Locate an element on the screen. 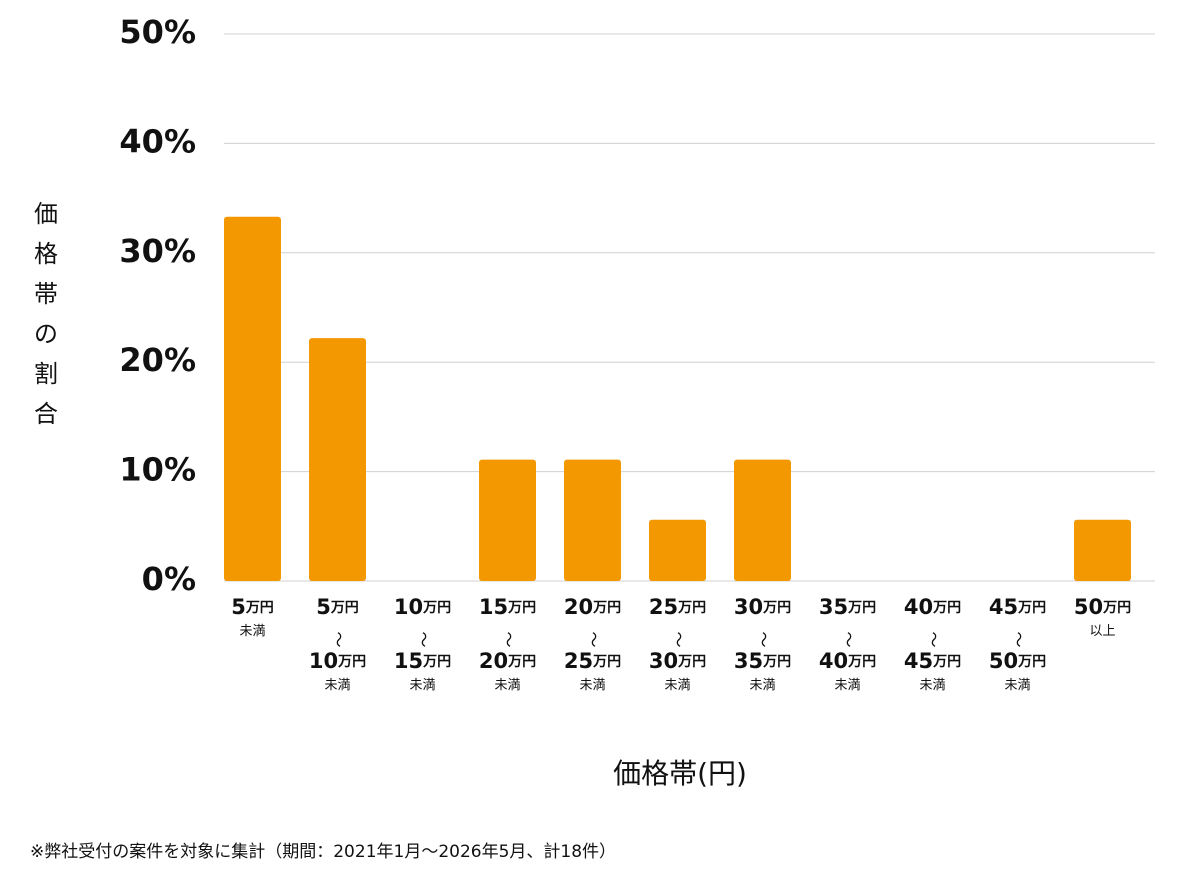 The image size is (1200, 874). x-tick-label: 40万円〜 45万円未満 is located at coordinates (932, 644).